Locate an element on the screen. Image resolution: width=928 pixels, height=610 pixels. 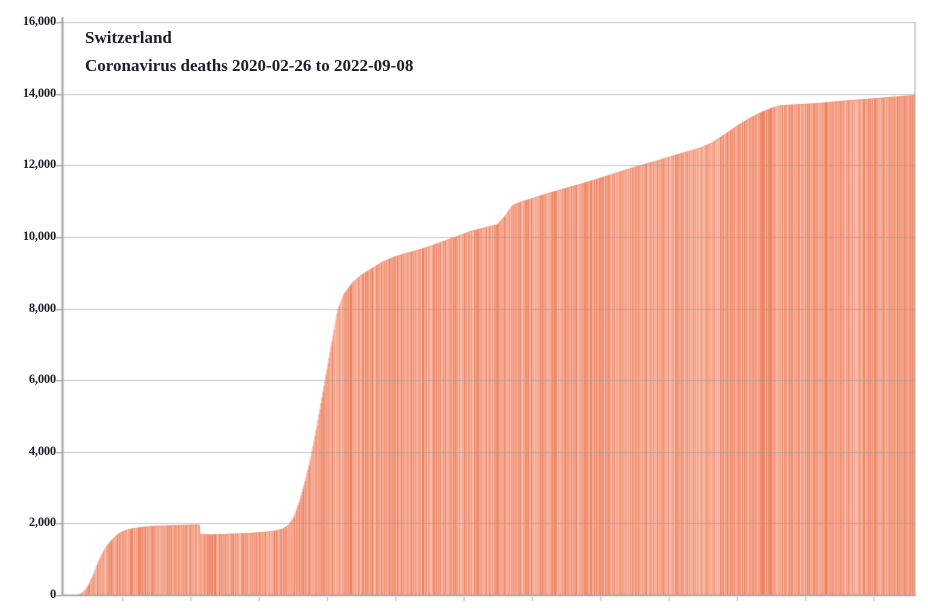
y-axis-label: 8,000 is located at coordinates (42, 307).